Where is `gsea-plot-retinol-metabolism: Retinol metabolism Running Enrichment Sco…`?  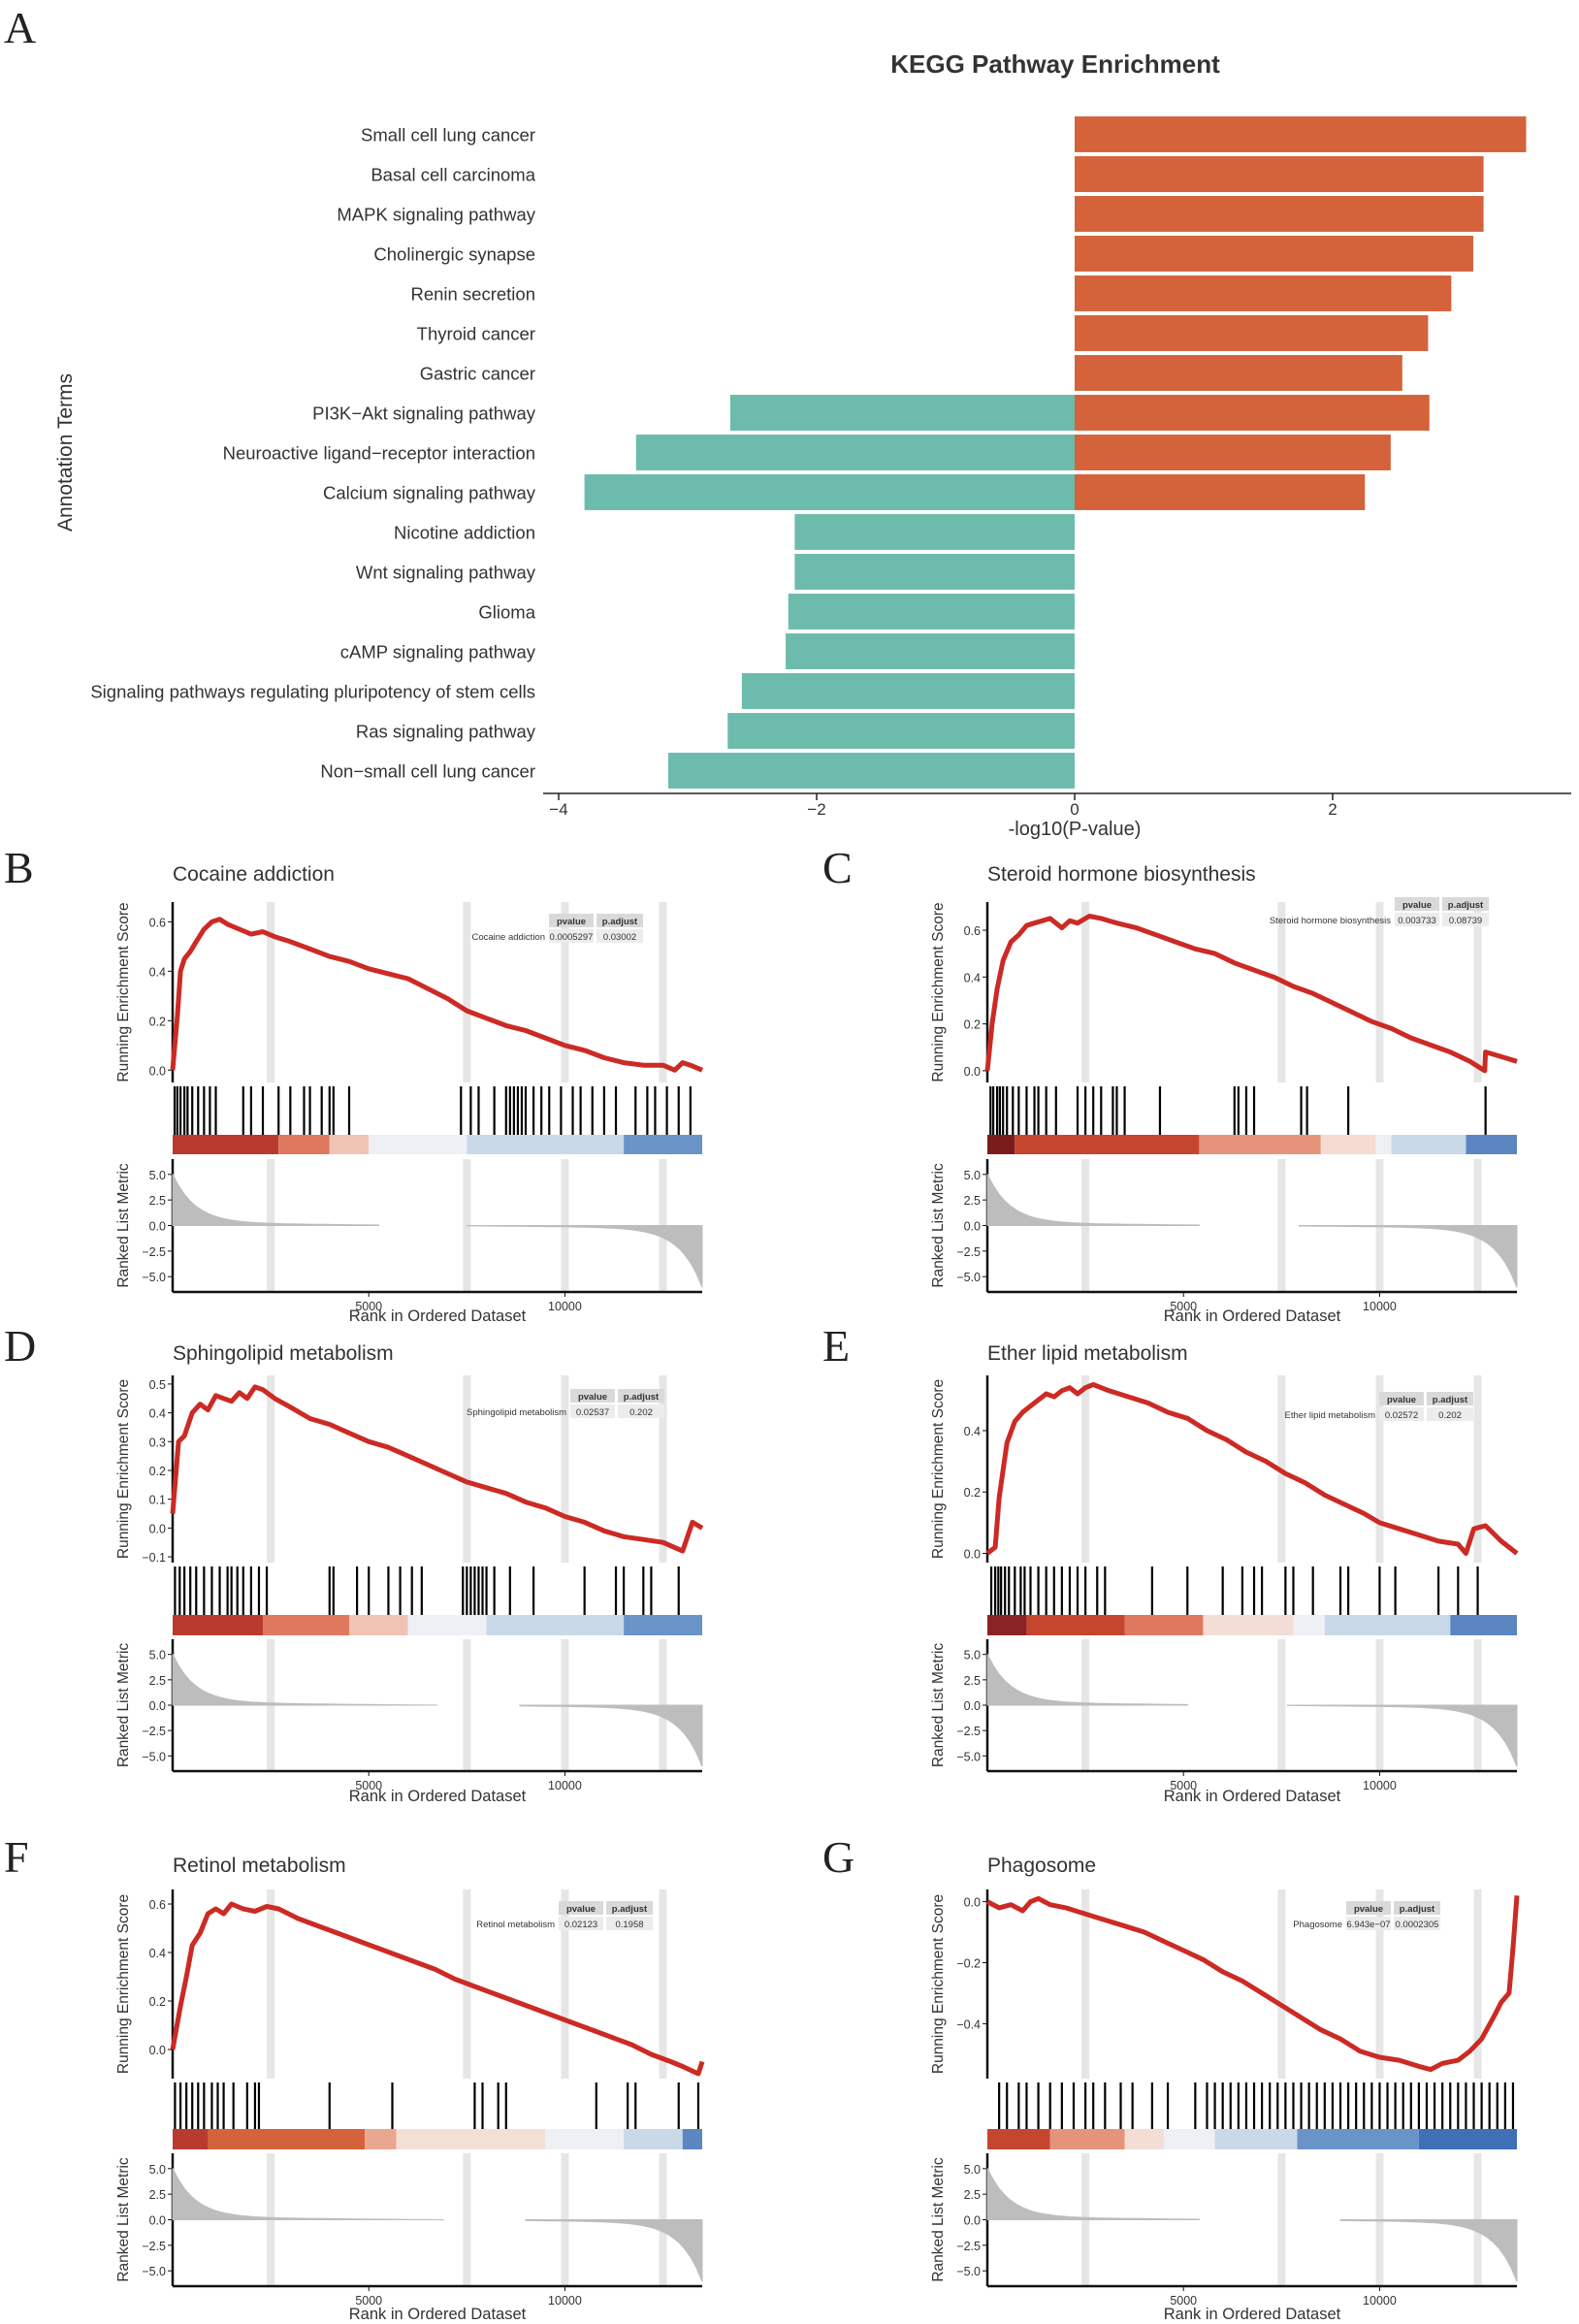 gsea-plot-retinol-metabolism: Retinol metabolism Running Enrichment Sco… is located at coordinates (410, 2089).